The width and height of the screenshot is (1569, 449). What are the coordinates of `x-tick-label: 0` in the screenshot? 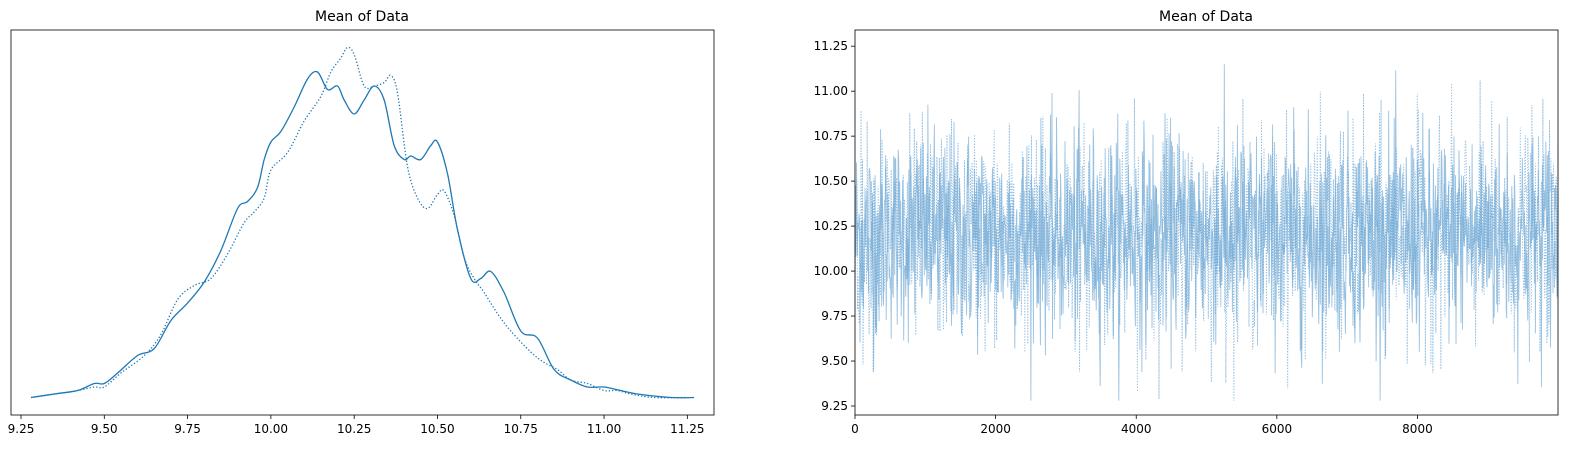 It's located at (855, 429).